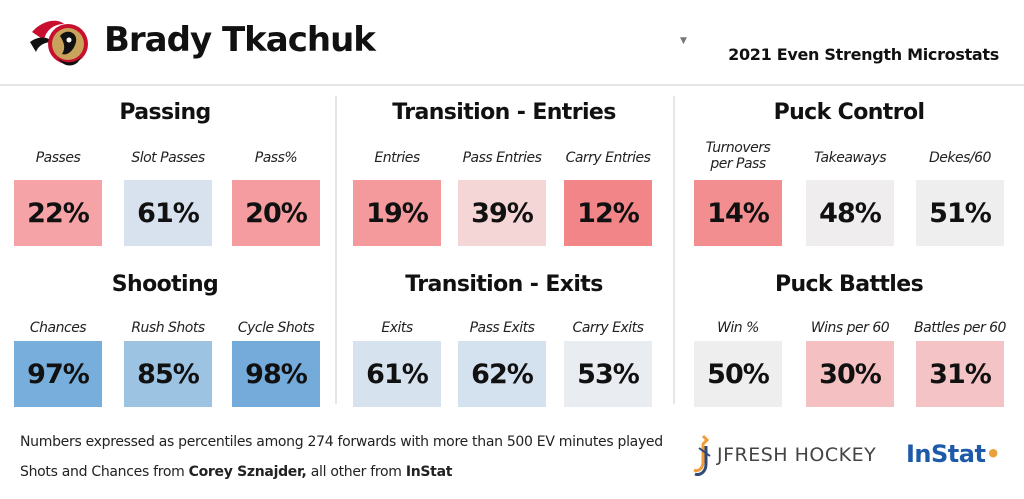 This screenshot has width=1024, height=499. What do you see at coordinates (58, 328) in the screenshot?
I see `stat-label: Chances` at bounding box center [58, 328].